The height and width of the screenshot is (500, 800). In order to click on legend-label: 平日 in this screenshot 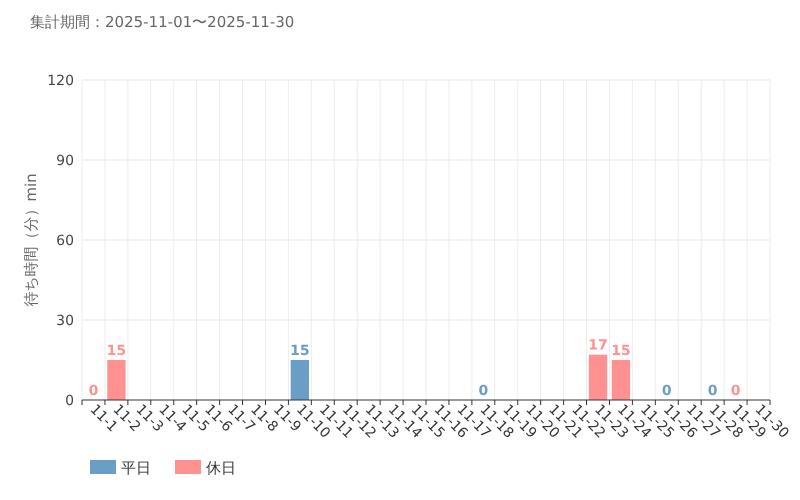, I will do `click(136, 468)`.